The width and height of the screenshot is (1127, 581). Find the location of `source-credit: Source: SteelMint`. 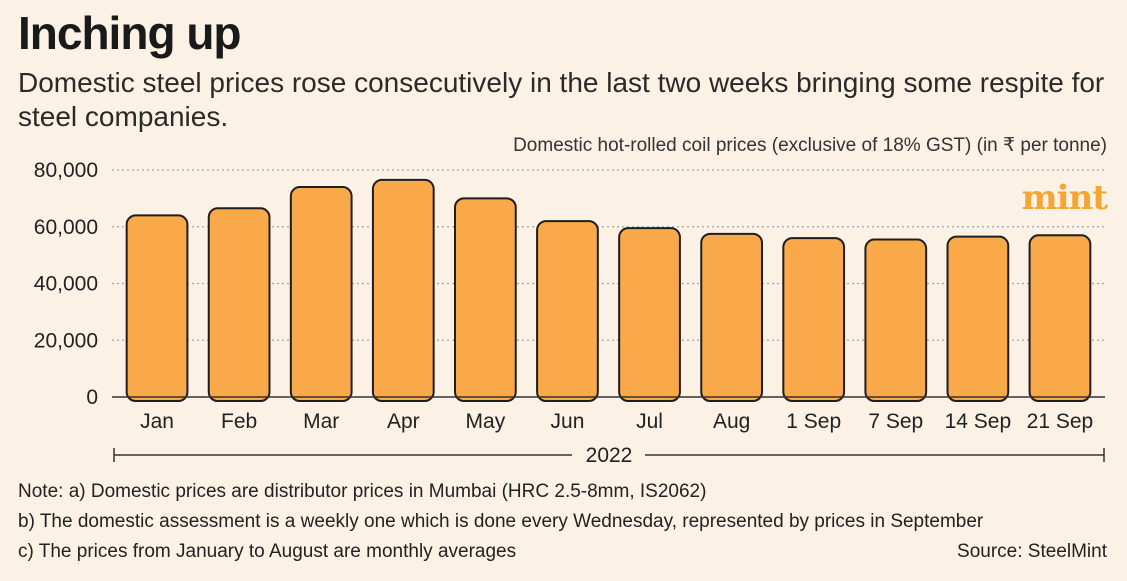

source-credit: Source: SteelMint is located at coordinates (1032, 551).